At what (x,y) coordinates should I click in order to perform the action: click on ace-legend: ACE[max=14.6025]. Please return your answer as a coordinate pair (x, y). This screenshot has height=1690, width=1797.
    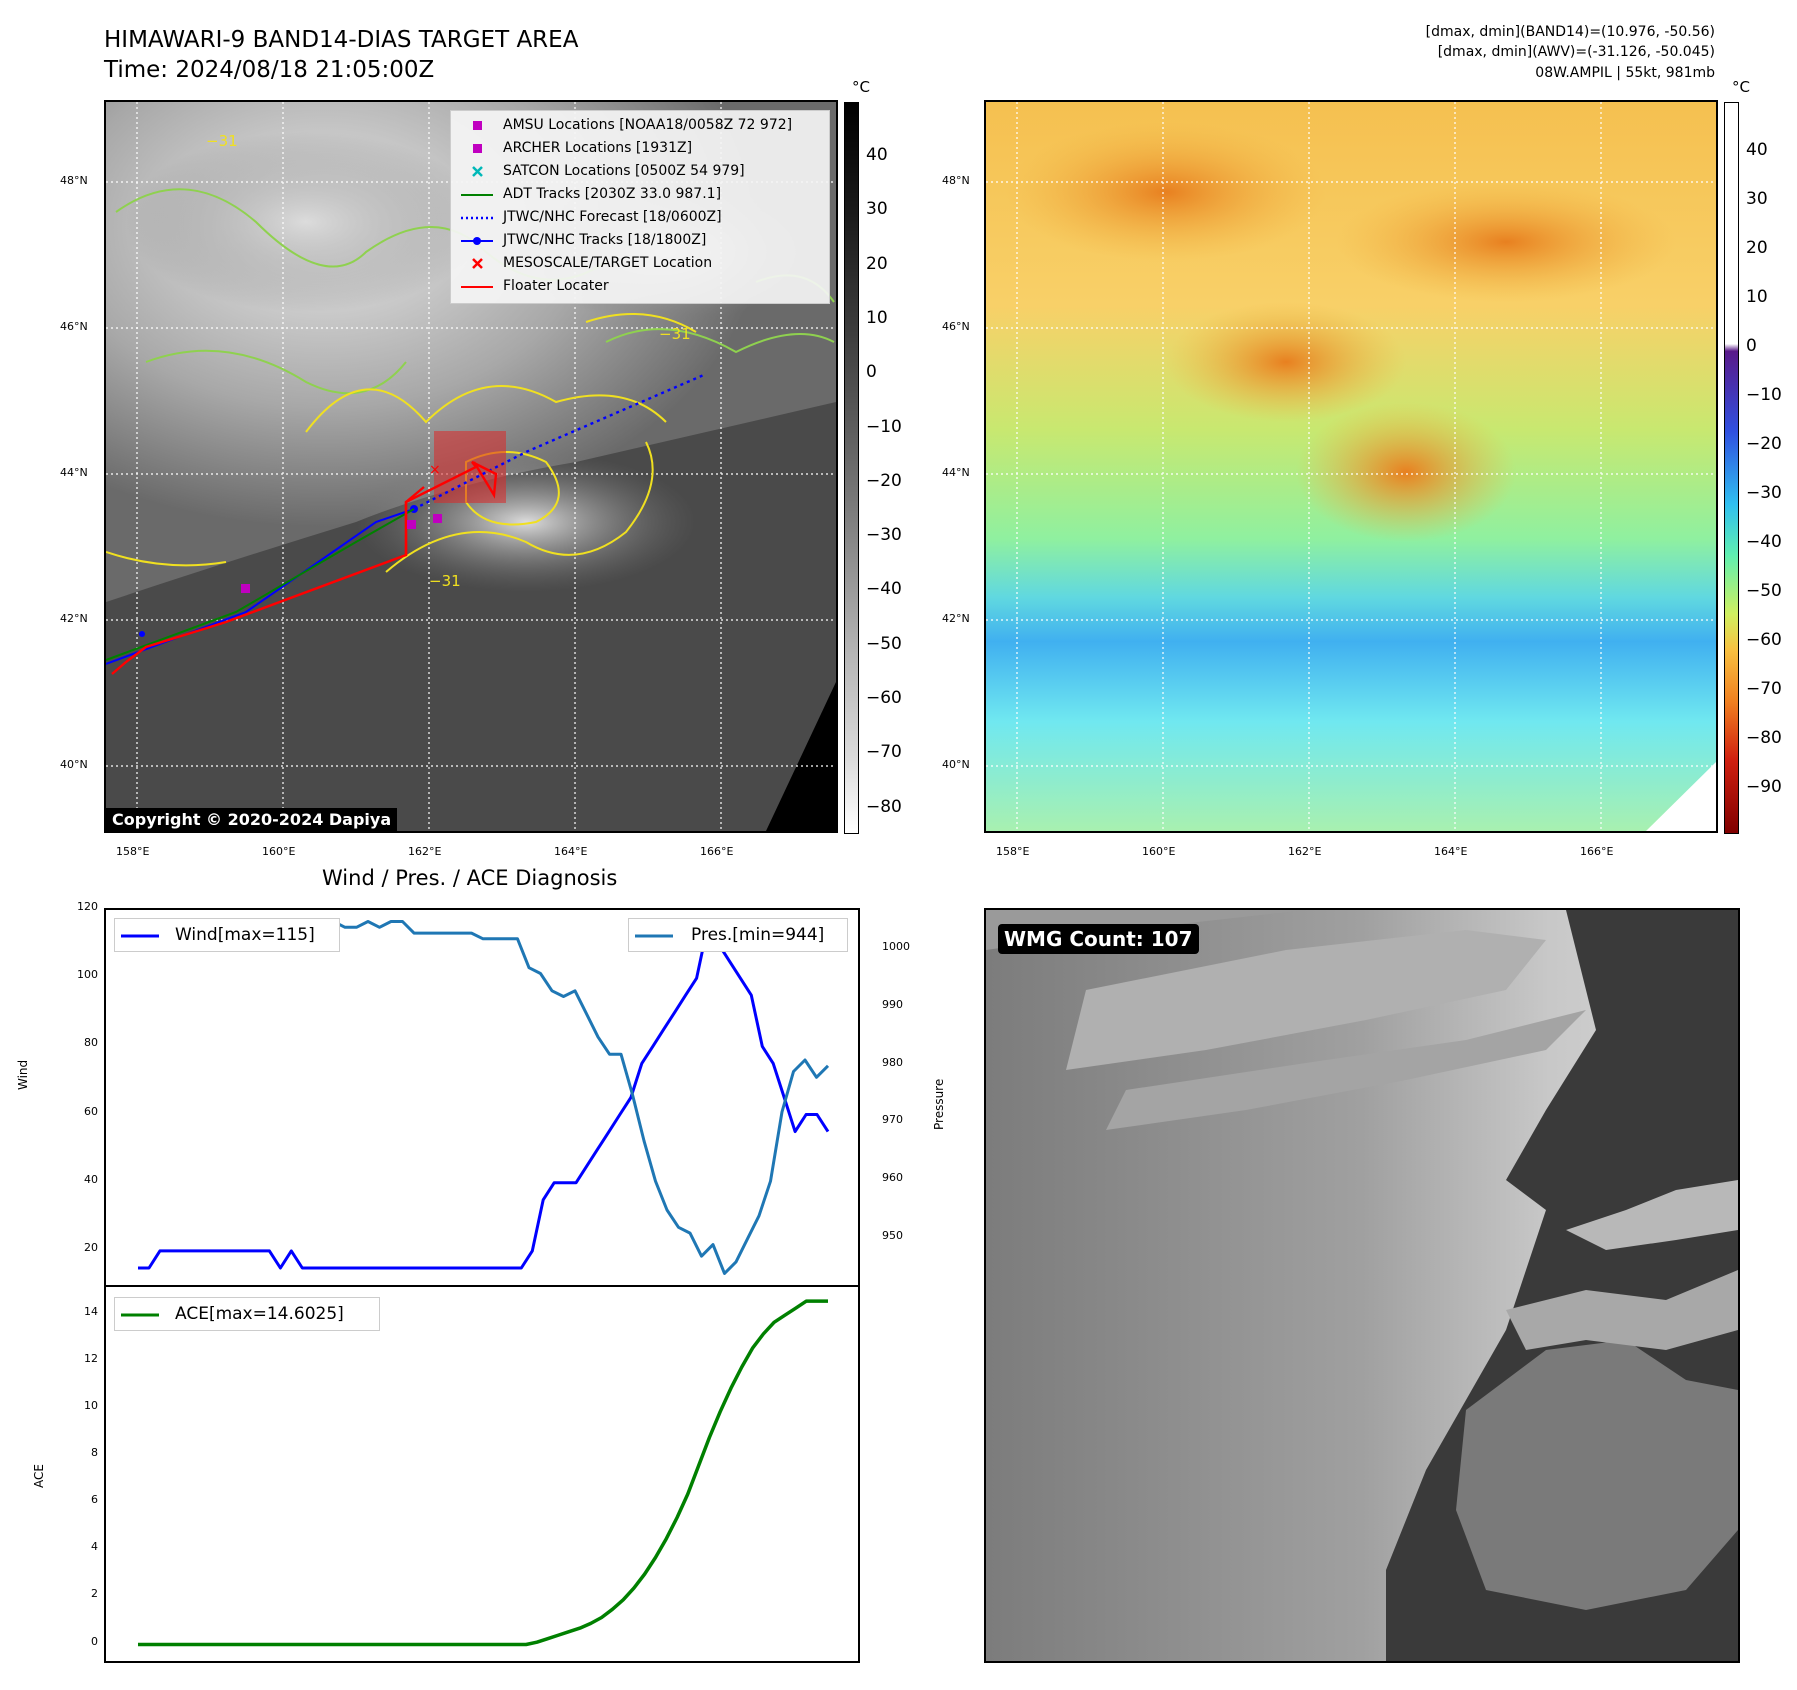
    Looking at the image, I should click on (247, 1314).